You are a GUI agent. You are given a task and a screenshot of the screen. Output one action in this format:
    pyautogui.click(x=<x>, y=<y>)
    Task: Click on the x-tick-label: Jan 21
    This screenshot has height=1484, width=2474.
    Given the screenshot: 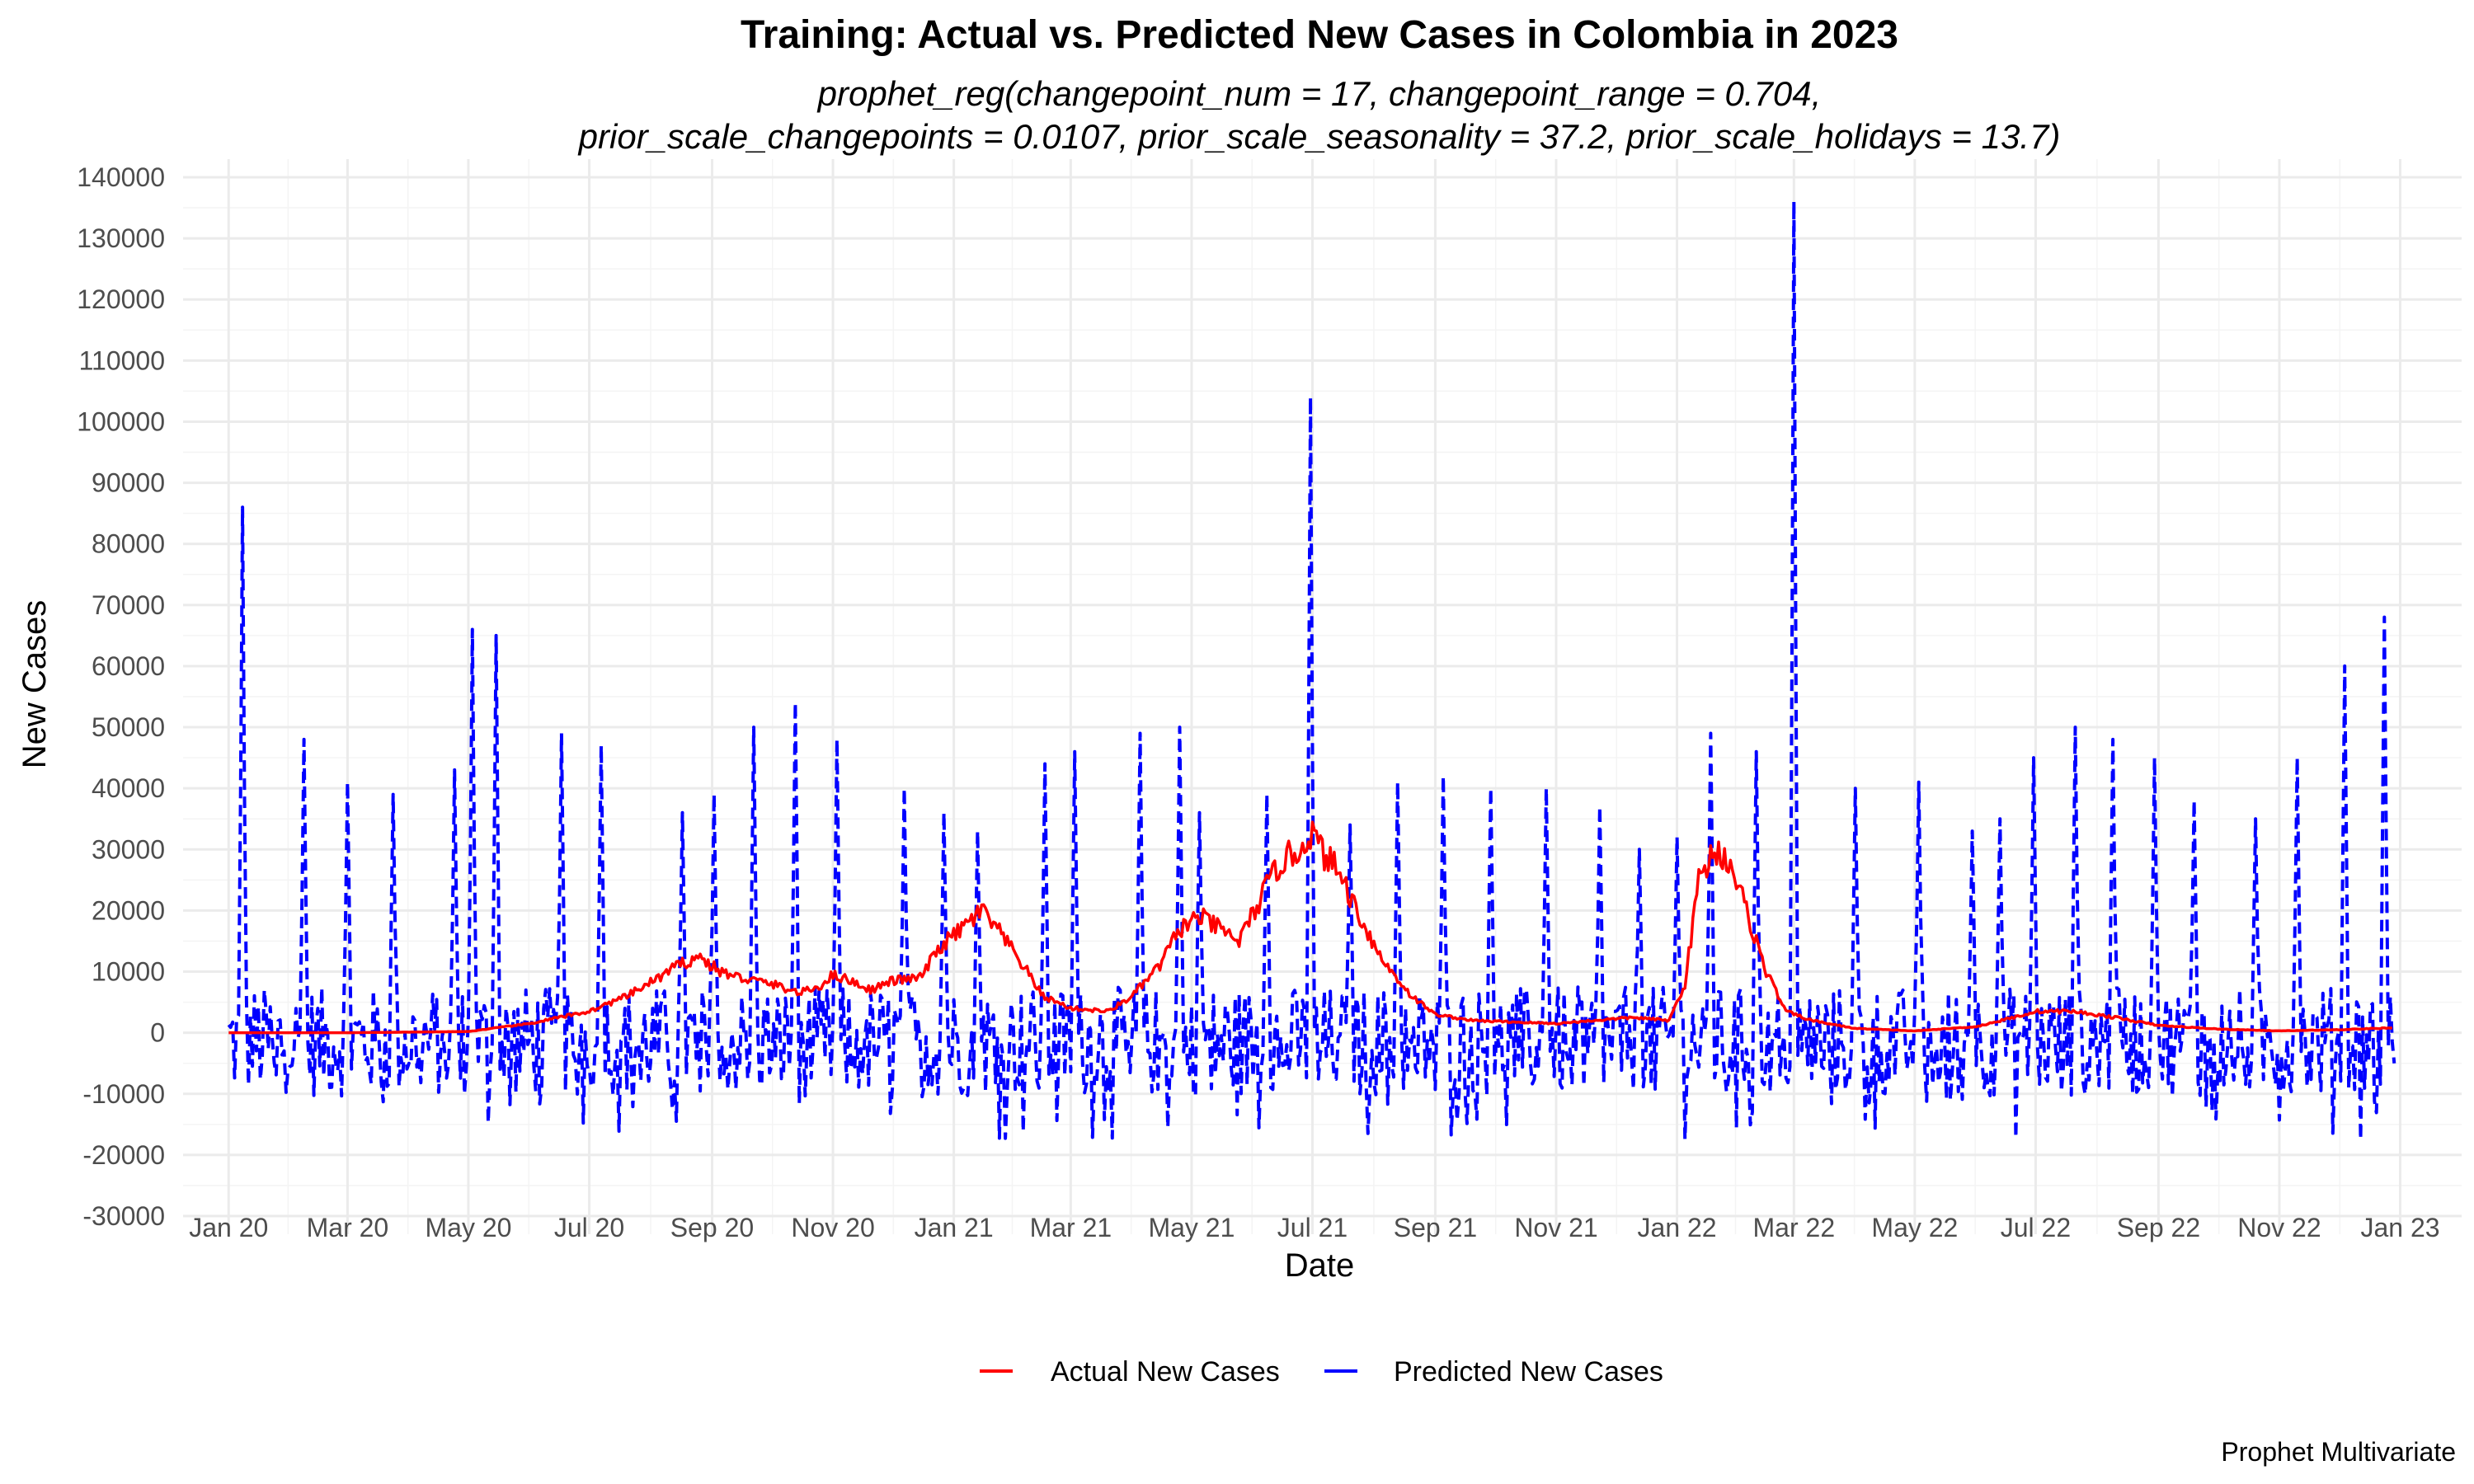 What is the action you would take?
    pyautogui.click(x=954, y=1227)
    